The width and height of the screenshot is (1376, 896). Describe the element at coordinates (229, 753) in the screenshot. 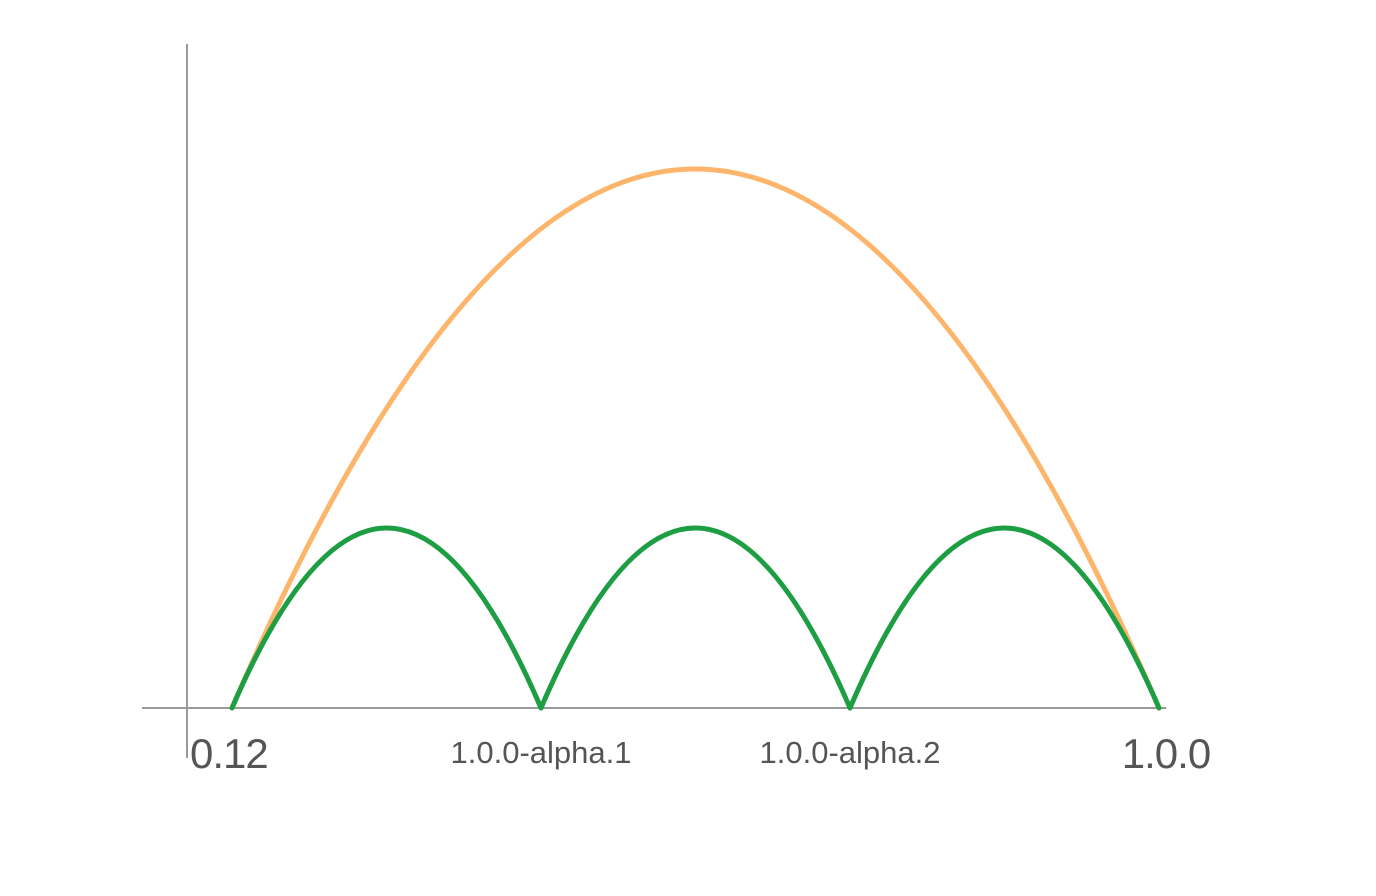

I see `release-label-0-12: 0.12` at that location.